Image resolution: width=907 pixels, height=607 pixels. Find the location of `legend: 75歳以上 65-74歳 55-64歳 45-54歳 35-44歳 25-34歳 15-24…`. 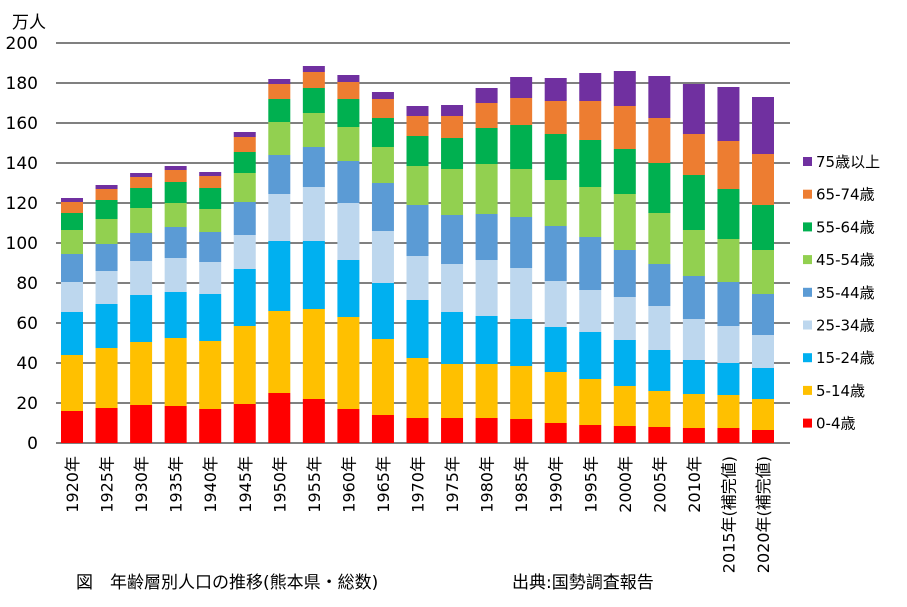

legend: 75歳以上 65-74歳 55-64歳 45-54歳 35-44歳 25-34歳 15-24… is located at coordinates (841, 293).